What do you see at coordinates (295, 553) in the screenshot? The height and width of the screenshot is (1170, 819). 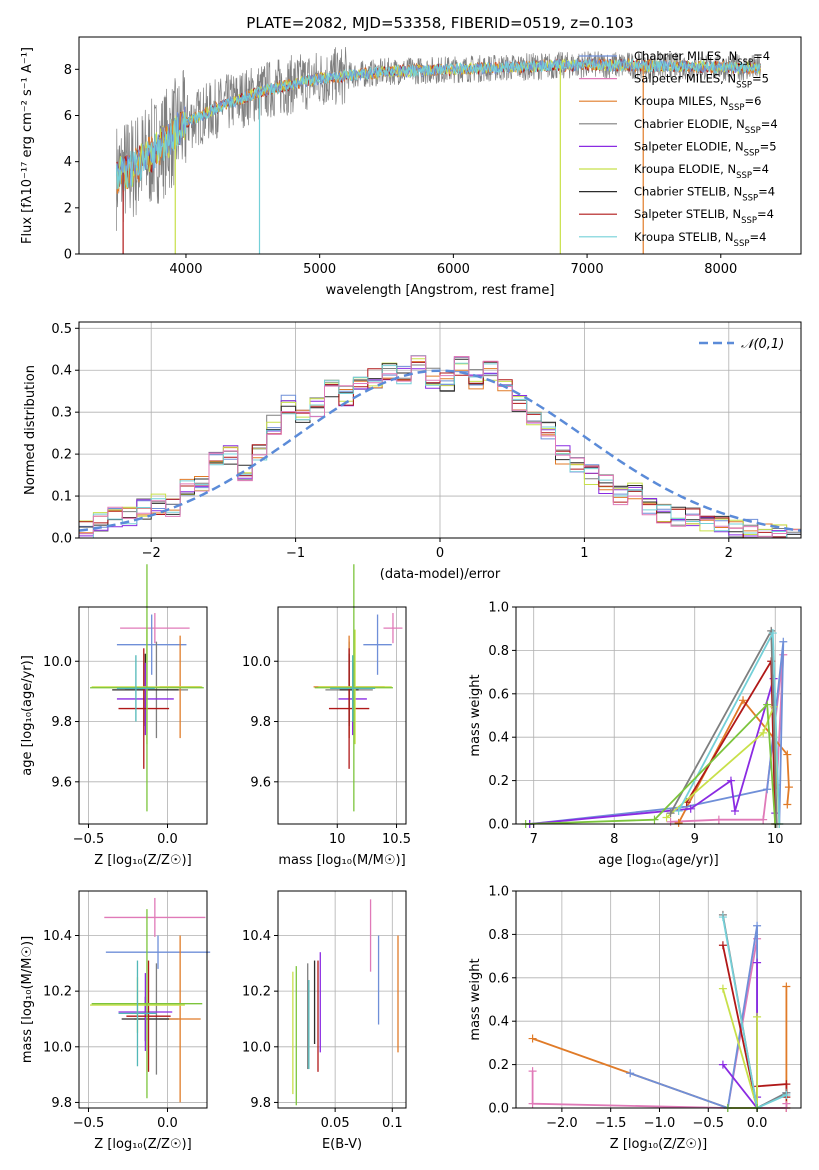 I see `x-tick-label: −1` at bounding box center [295, 553].